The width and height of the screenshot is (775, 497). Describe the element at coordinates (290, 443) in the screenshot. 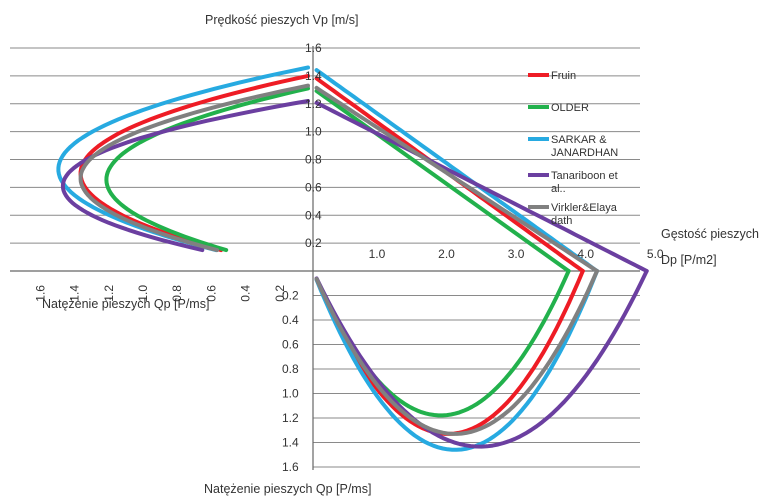

I see `flow-tick-label-bottom: 1.4` at that location.